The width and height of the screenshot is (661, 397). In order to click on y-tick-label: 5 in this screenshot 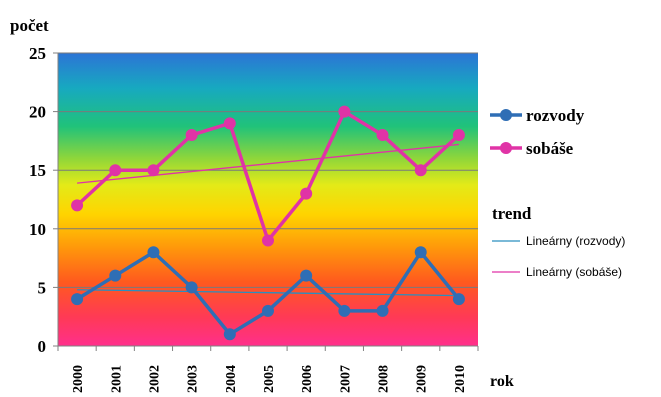, I will do `click(42, 287)`.